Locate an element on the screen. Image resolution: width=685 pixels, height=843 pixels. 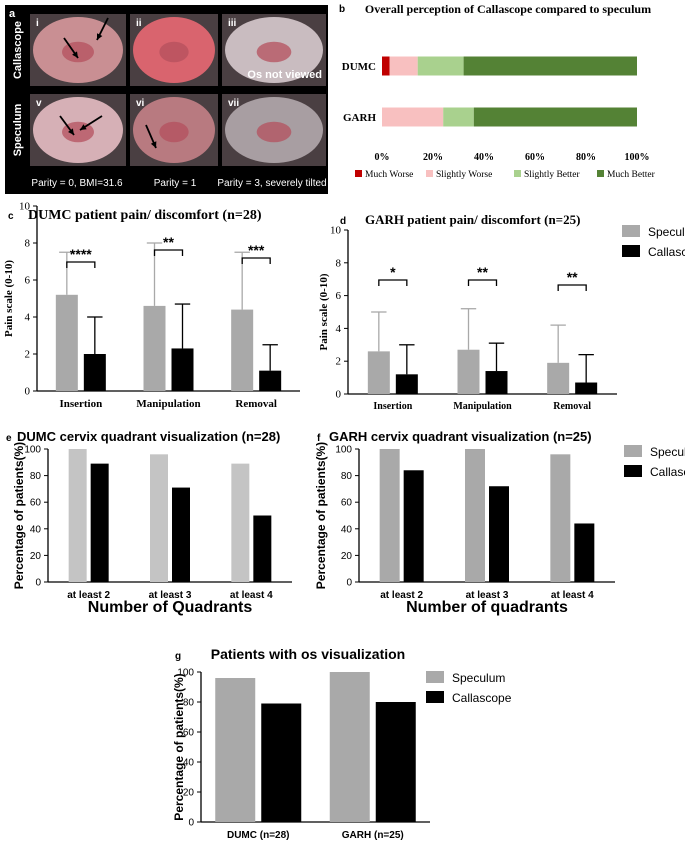
y-tick-label: 60 is located at coordinates (347, 503).